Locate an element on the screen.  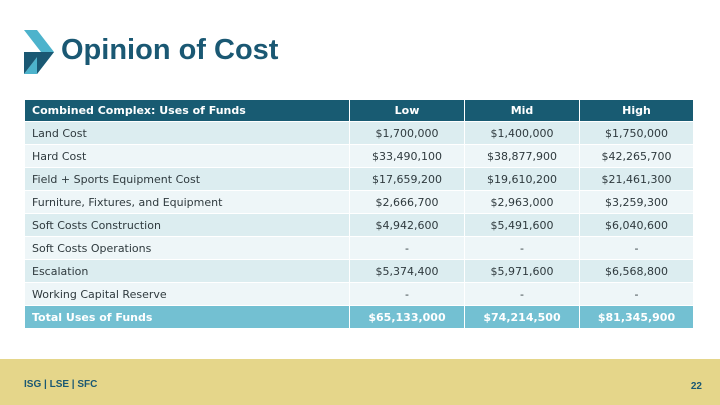
mid-value: $1,400,000 is located at coordinates (522, 133).